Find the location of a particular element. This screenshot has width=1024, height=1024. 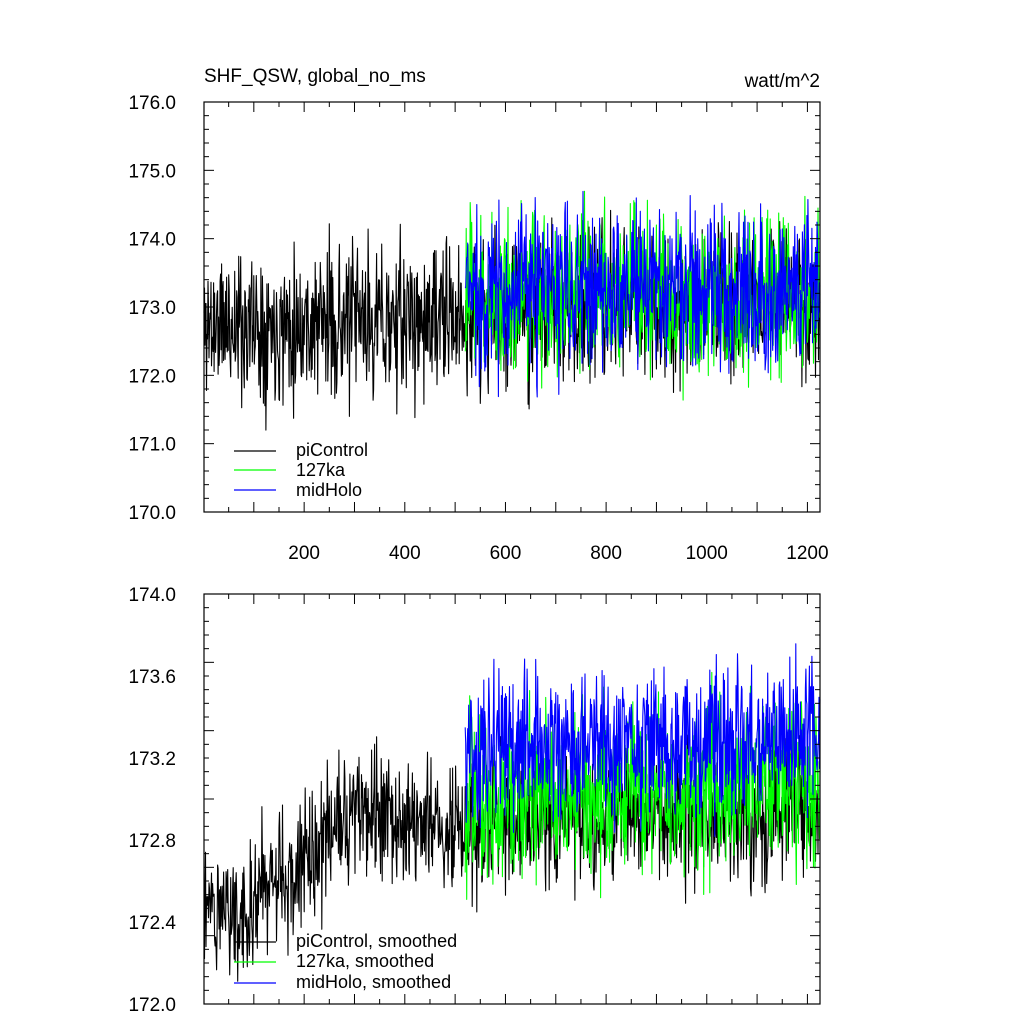

series-line-midholo is located at coordinates (642, 294).